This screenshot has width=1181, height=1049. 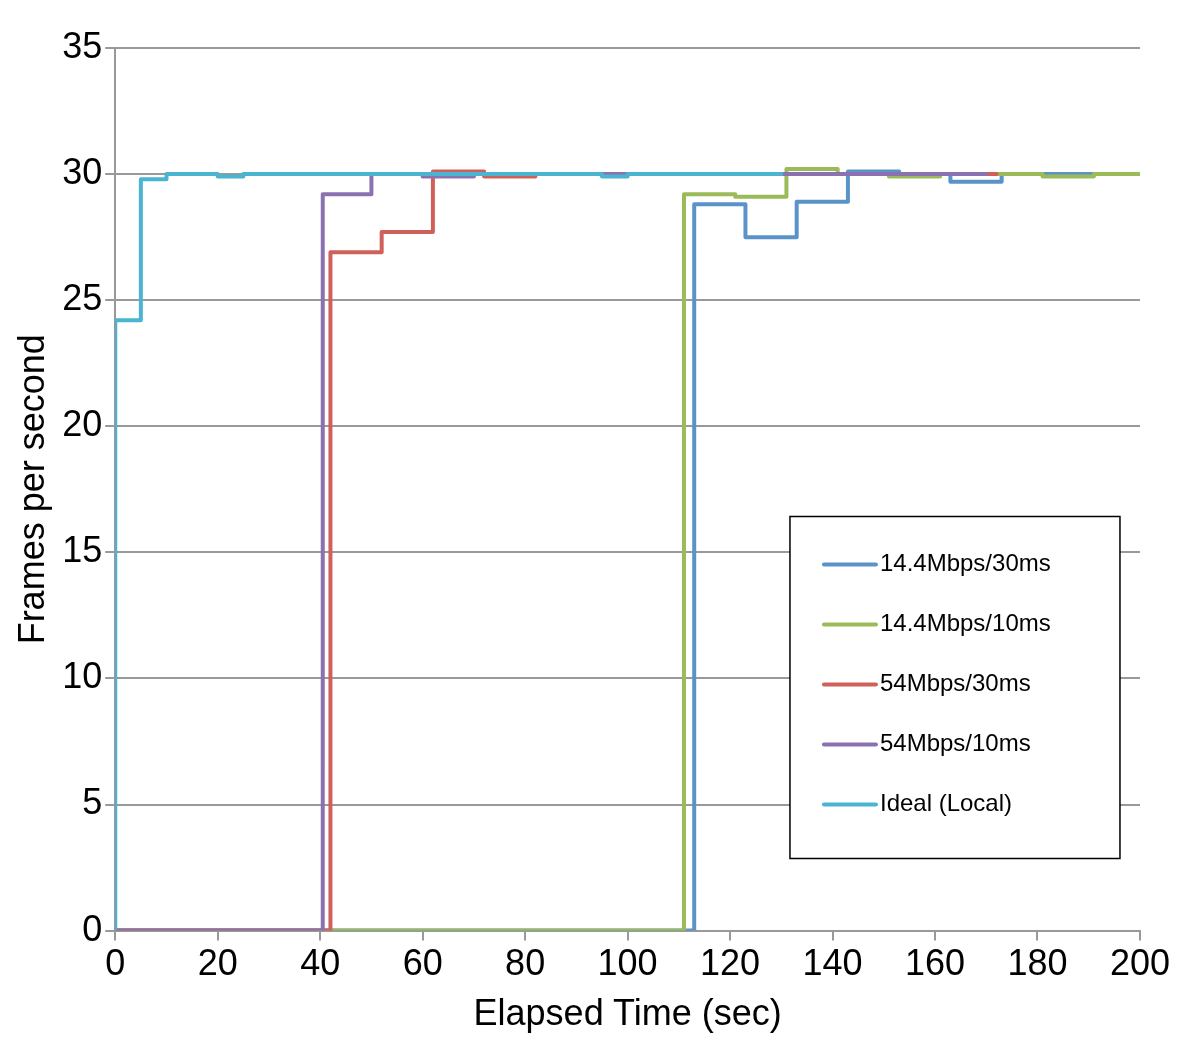 I want to click on x-tick-label: 100, so click(x=627, y=963).